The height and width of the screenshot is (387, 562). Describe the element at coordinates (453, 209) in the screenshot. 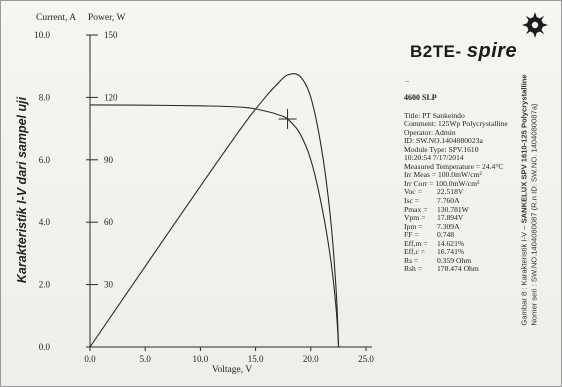

I see `info-value: 130.781W` at that location.